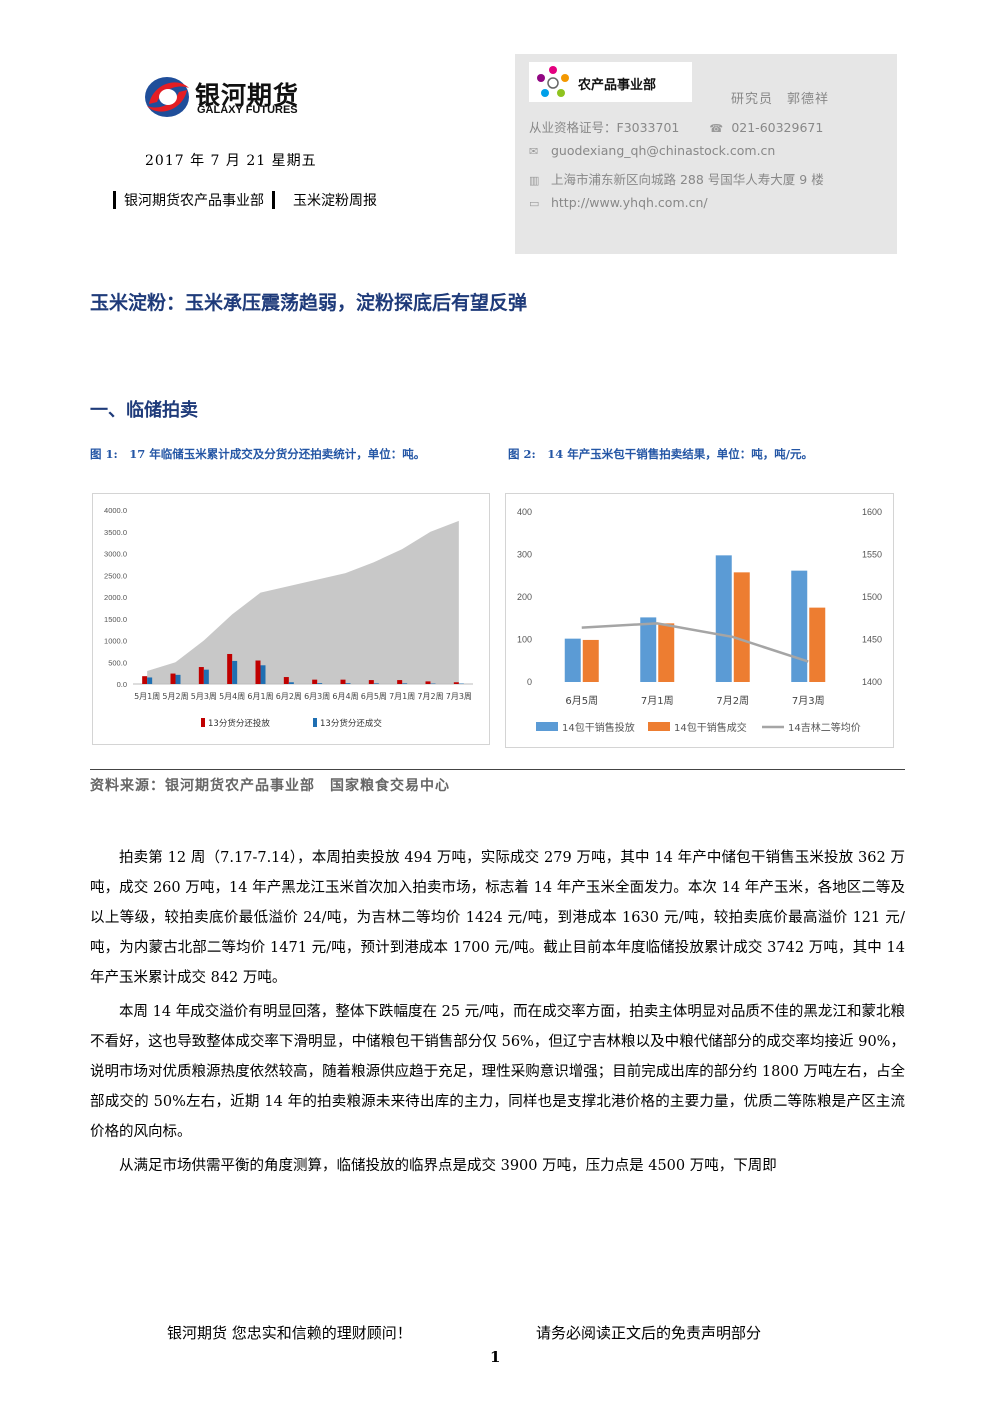  What do you see at coordinates (239, 723) in the screenshot?
I see `legend-label: 13分货分还投放` at bounding box center [239, 723].